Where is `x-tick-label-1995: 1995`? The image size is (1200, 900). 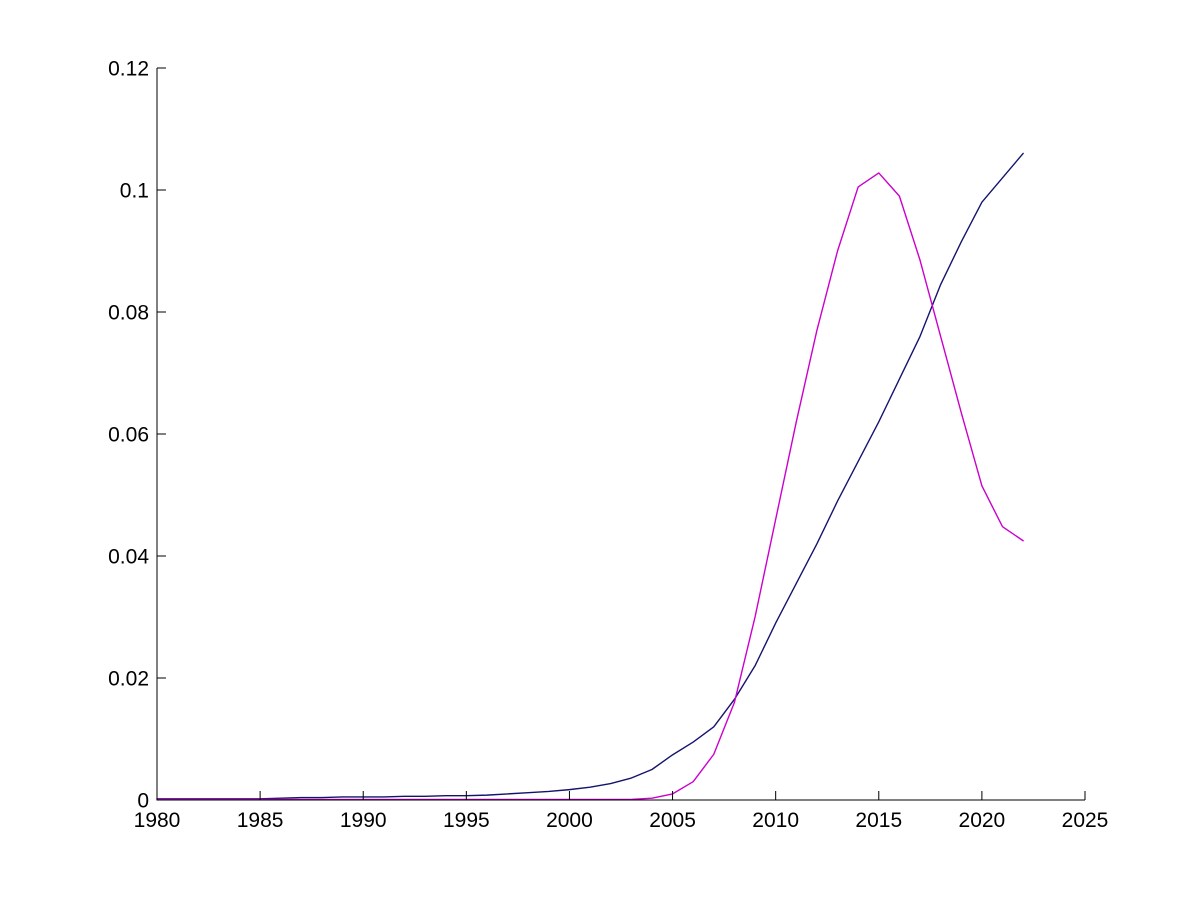
x-tick-label-1995: 1995 is located at coordinates (466, 820).